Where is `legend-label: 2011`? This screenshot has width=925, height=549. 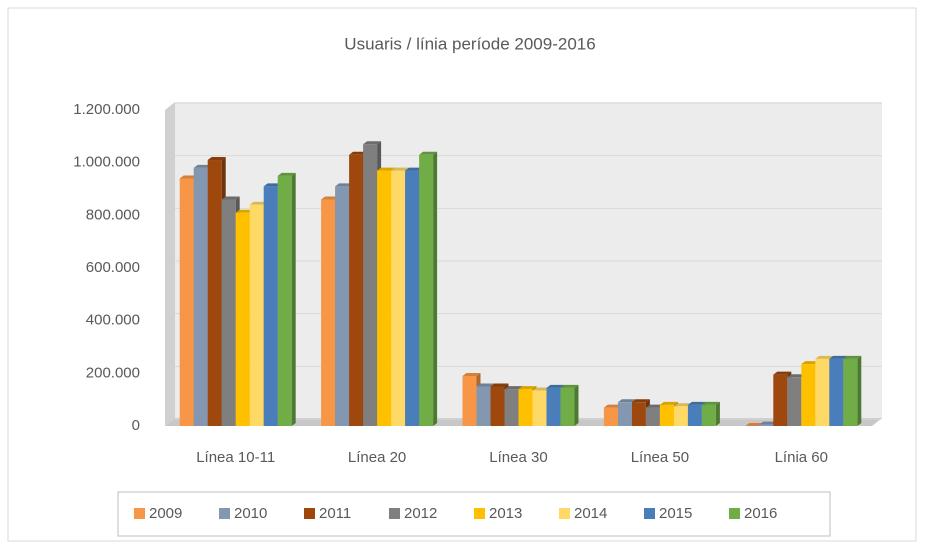 legend-label: 2011 is located at coordinates (335, 513).